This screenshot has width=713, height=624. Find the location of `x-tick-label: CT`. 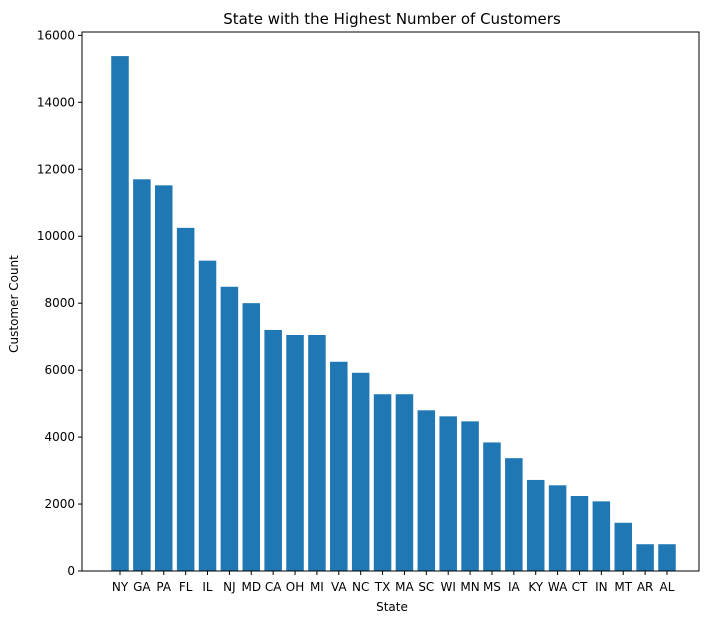

x-tick-label: CT is located at coordinates (580, 587).